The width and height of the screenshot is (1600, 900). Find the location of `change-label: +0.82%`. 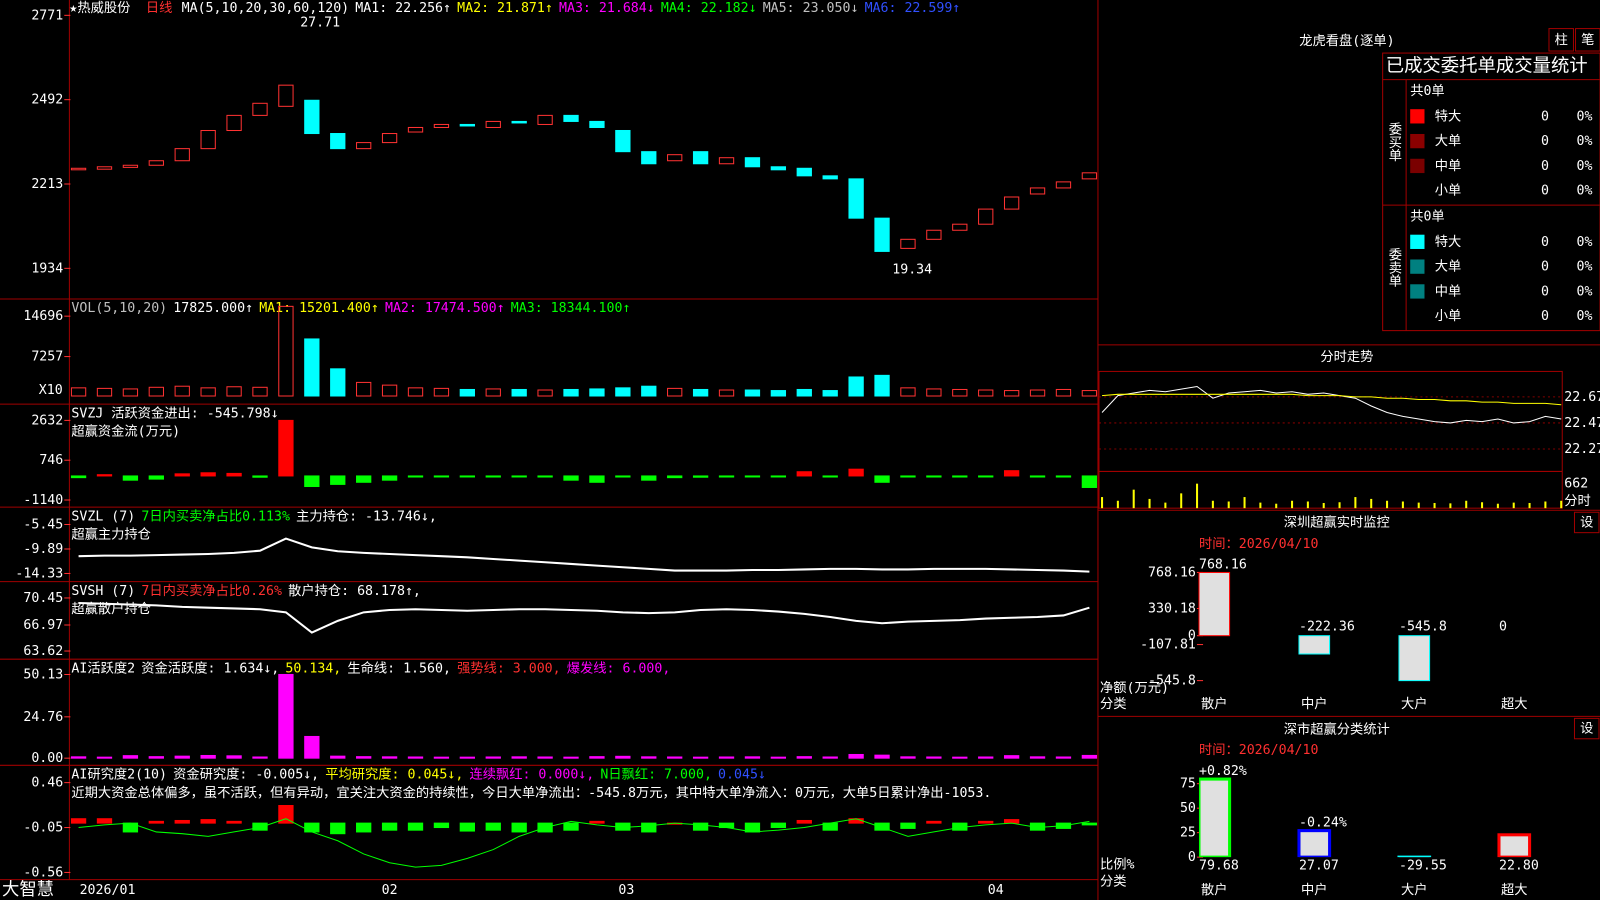

change-label: +0.82% is located at coordinates (1223, 771).